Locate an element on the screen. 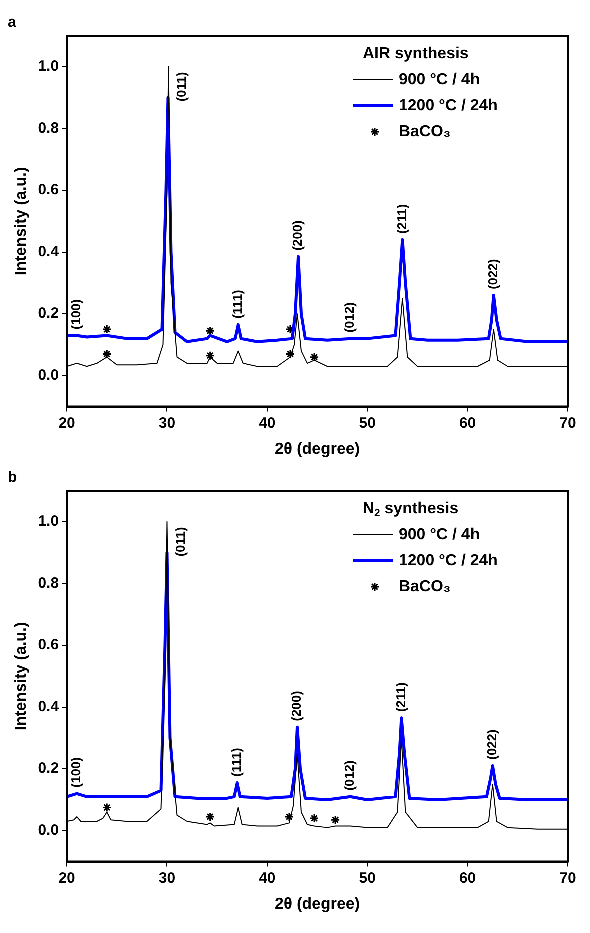  chart-title: a is located at coordinates (12, 23).